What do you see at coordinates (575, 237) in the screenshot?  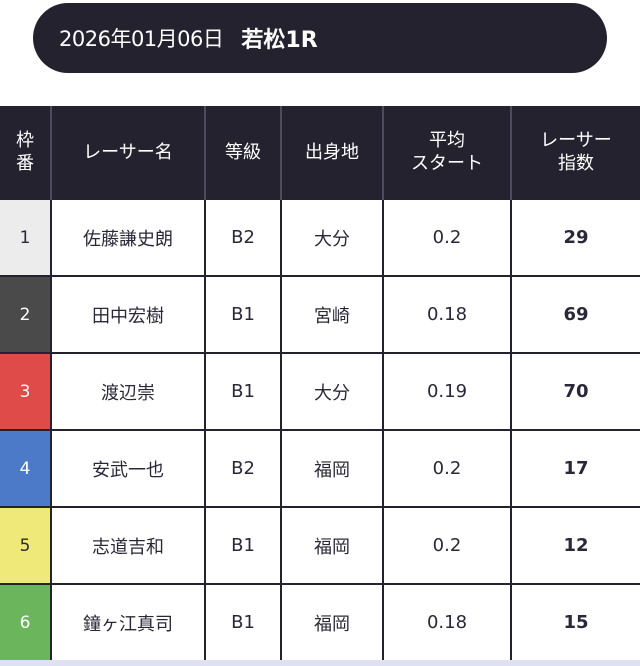 I see `racer-index-cell: 29` at bounding box center [575, 237].